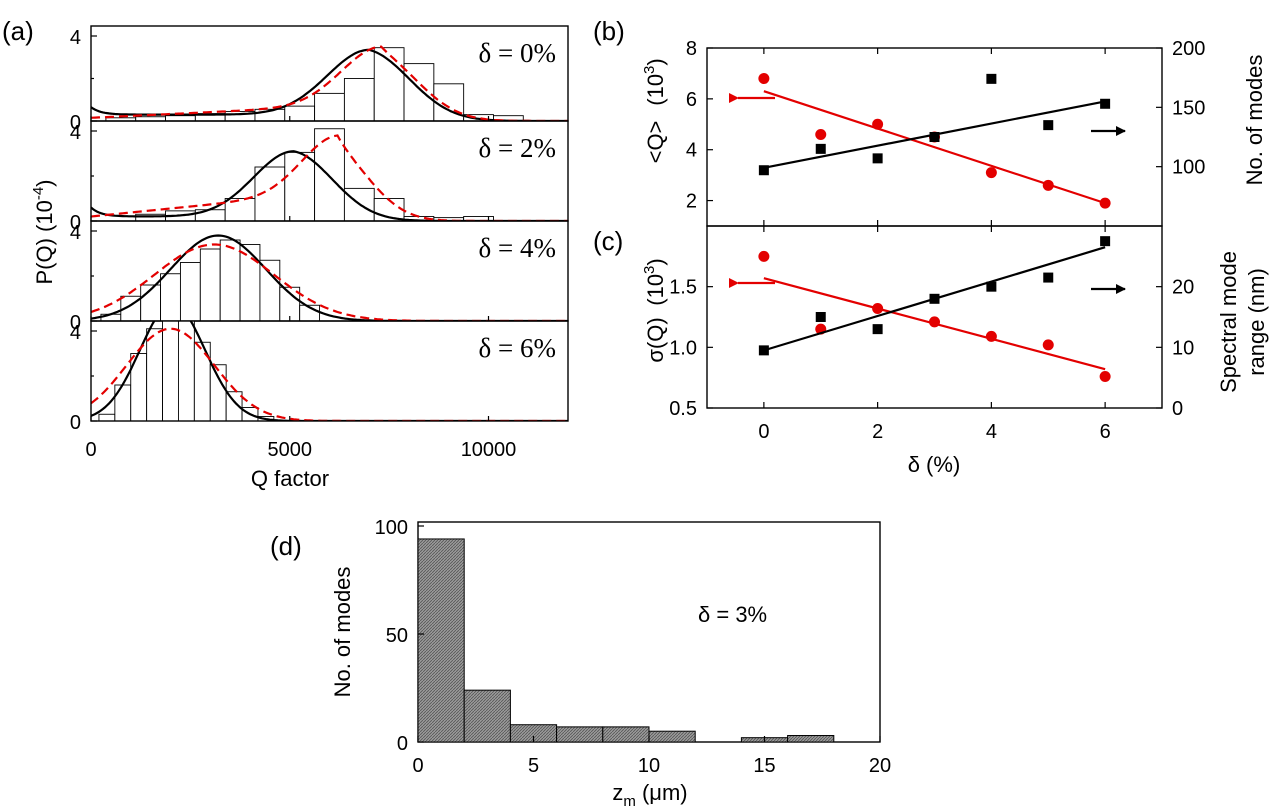 This screenshot has width=1271, height=811. Describe the element at coordinates (391, 528) in the screenshot. I see `y-tick-label: 100` at that location.